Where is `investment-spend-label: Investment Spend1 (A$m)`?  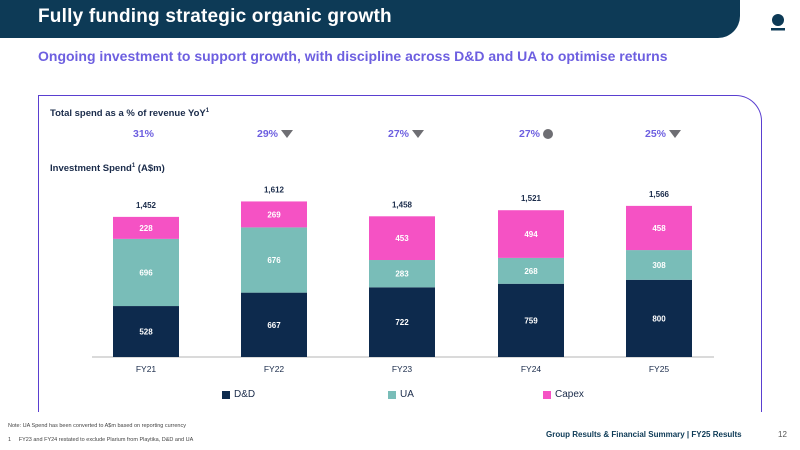
investment-spend-label: Investment Spend1 (A$m) is located at coordinates (107, 169).